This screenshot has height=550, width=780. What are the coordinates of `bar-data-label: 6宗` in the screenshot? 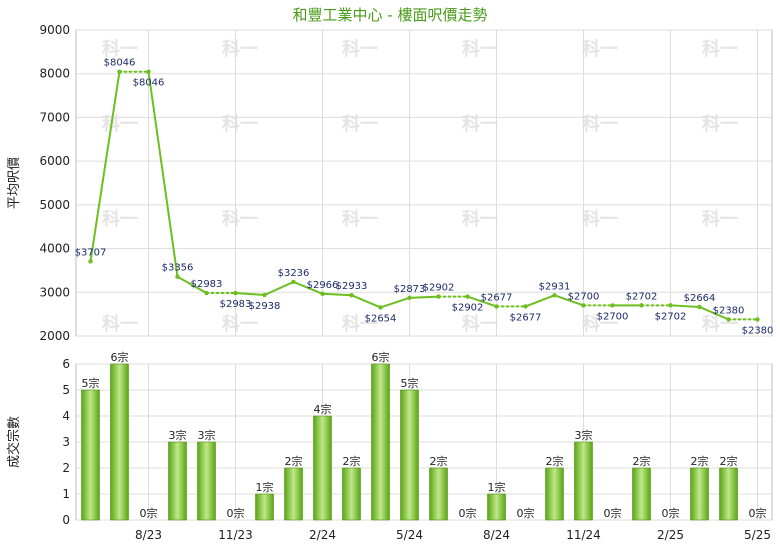 It's located at (381, 357).